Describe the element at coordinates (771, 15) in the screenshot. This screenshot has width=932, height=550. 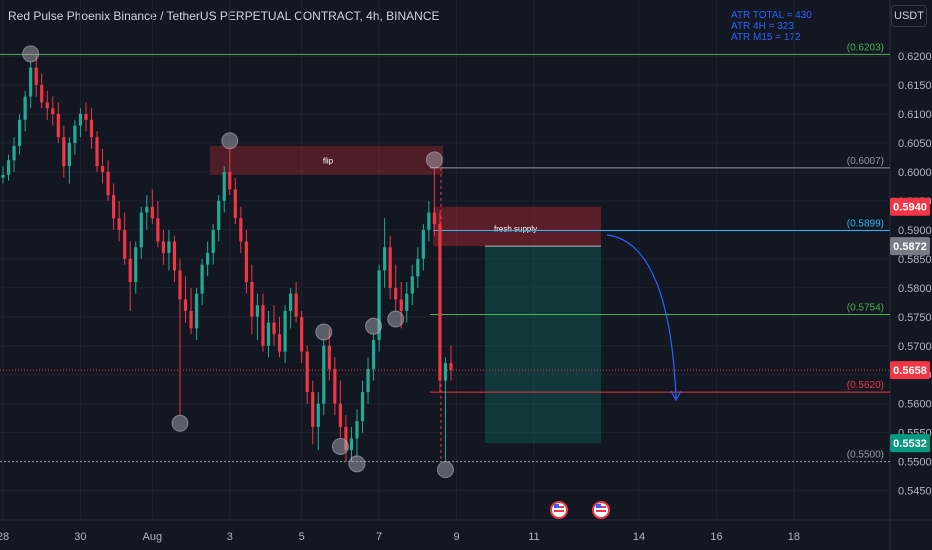
I see `atr-total: ATR TOTAL = 430` at that location.